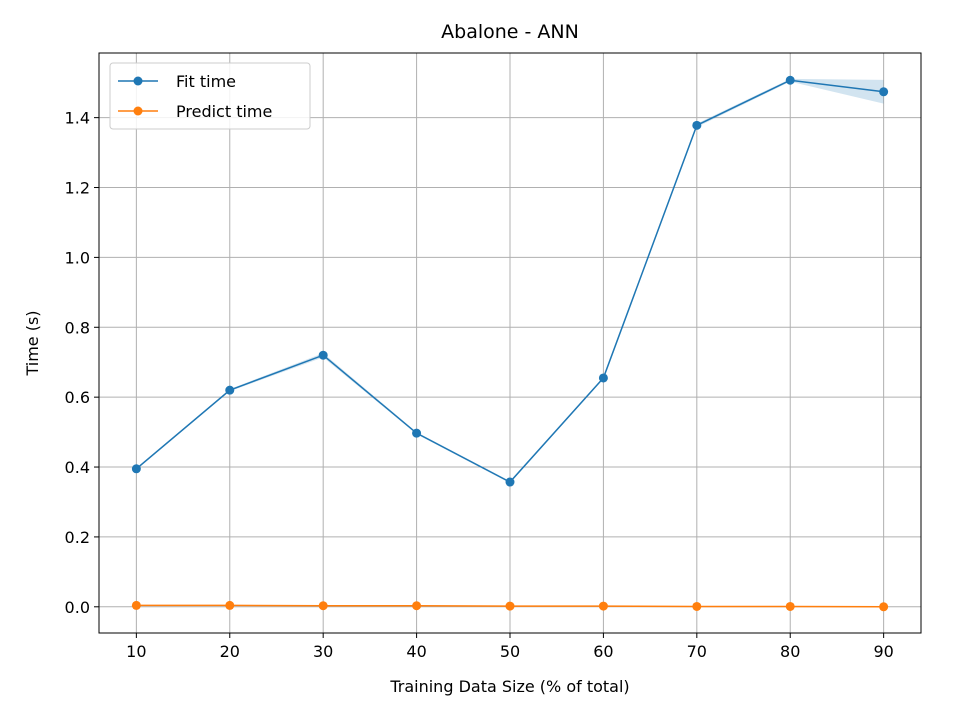  I want to click on x-tick-label: 70, so click(697, 651).